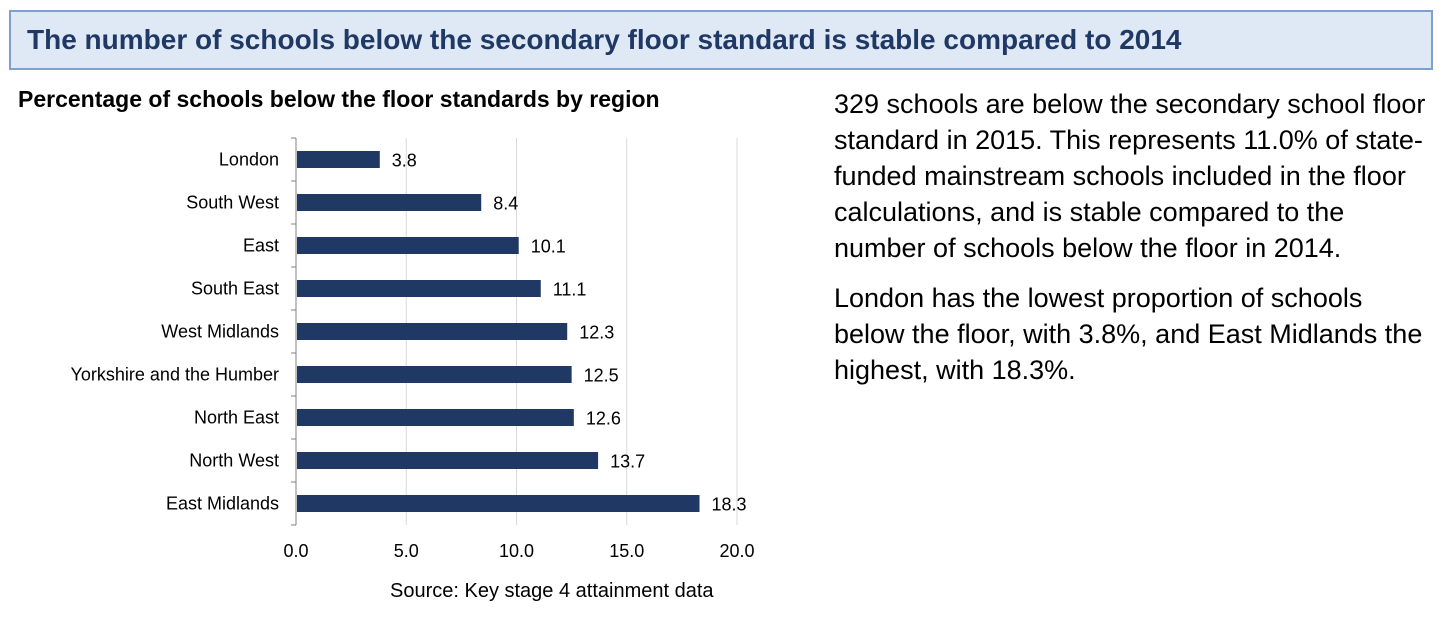 The width and height of the screenshot is (1444, 623). What do you see at coordinates (603, 419) in the screenshot?
I see `data-label: 12.6` at bounding box center [603, 419].